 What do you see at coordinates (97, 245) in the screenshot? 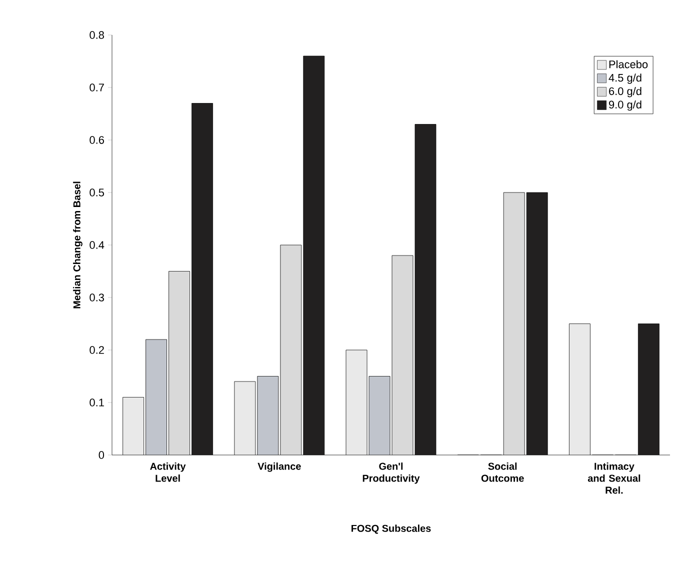
I see `y-tick-label: 0.4` at bounding box center [97, 245].